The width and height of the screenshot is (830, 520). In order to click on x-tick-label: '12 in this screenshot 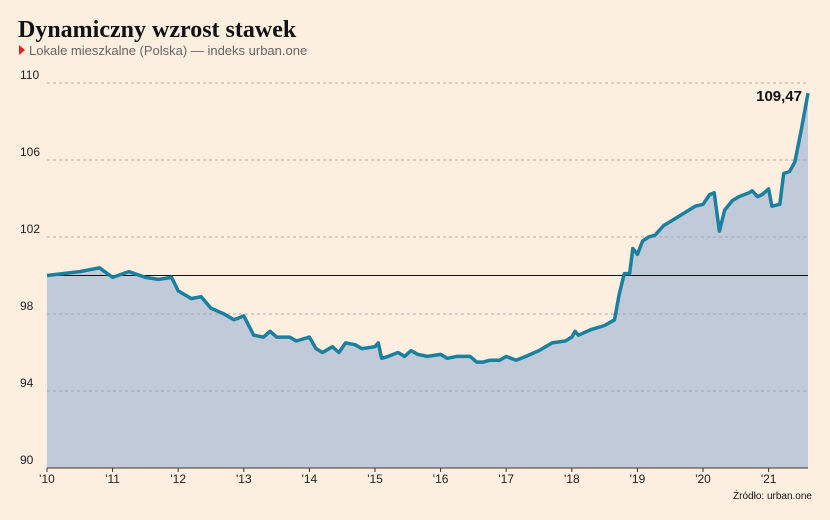, I will do `click(178, 479)`.